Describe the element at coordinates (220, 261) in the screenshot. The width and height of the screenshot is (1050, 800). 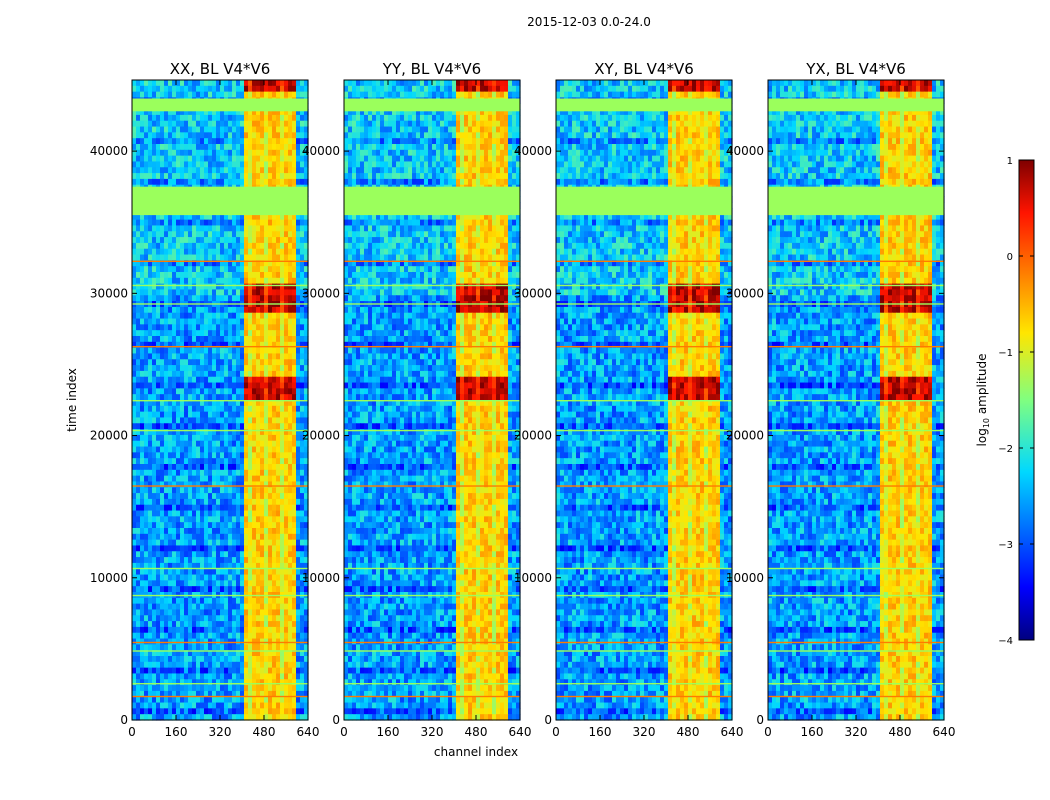
I see `flagged-time-line` at that location.